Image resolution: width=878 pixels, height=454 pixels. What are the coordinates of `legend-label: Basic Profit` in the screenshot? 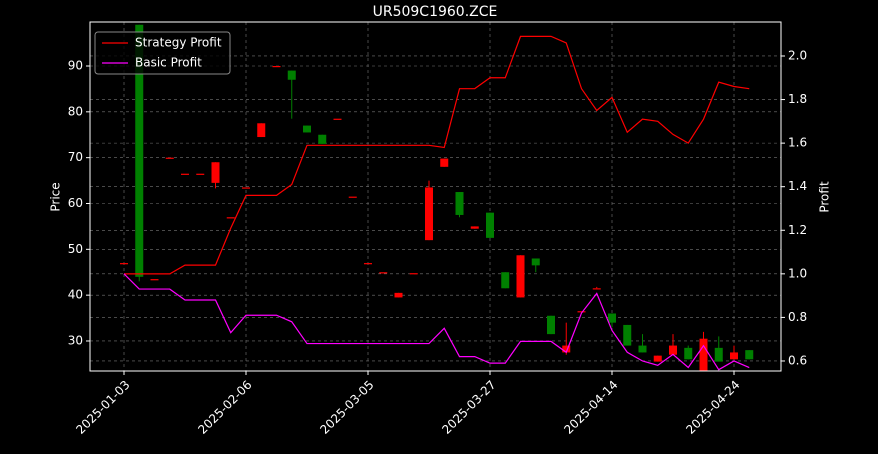 It's located at (168, 63).